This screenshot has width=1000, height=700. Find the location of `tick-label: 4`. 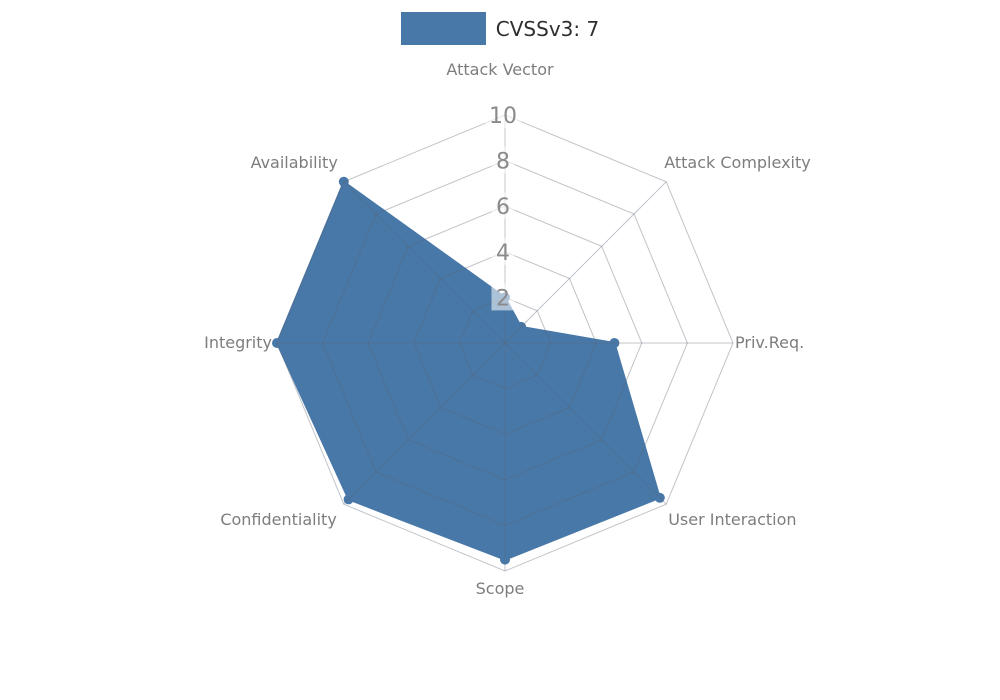

tick-label: 4 is located at coordinates (503, 253).